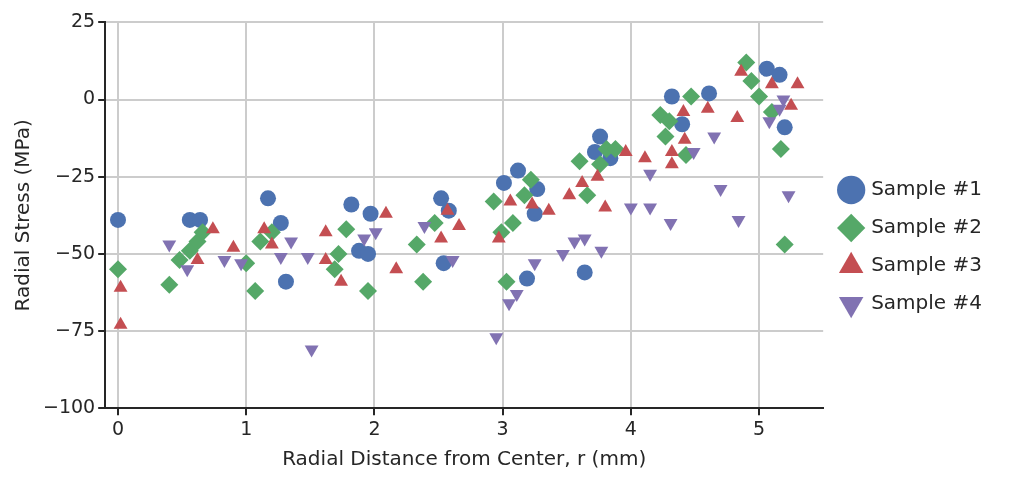  Describe the element at coordinates (75, 251) in the screenshot. I see `y-tick-label: −50` at that location.